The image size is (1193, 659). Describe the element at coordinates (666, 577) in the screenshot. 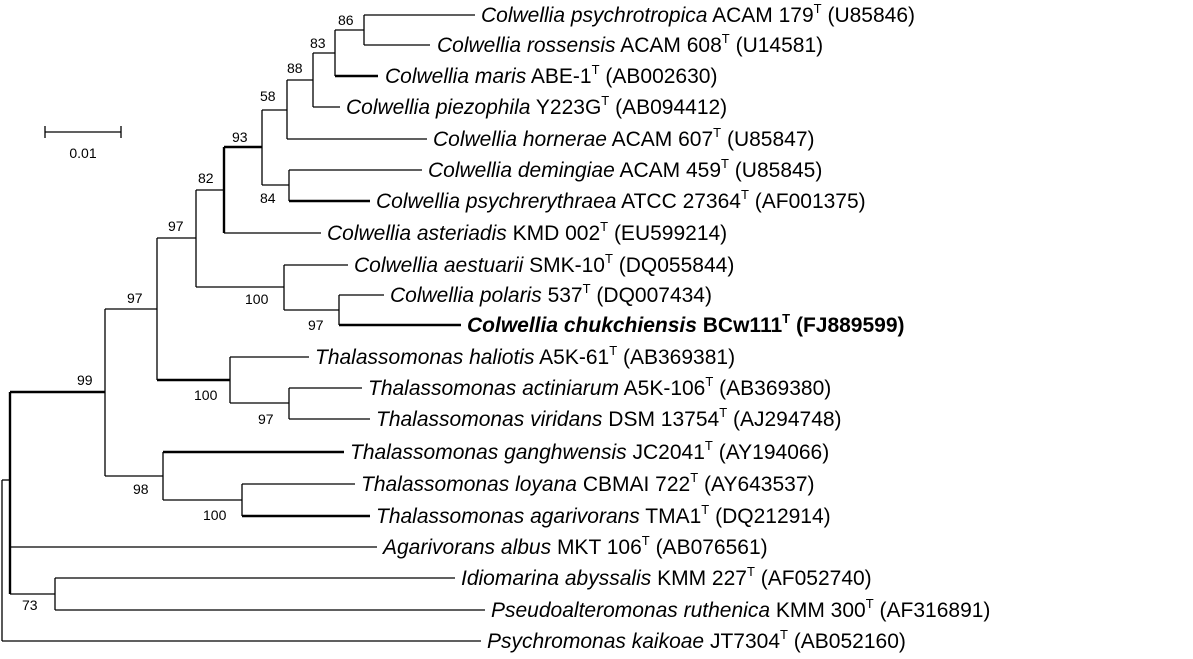

I see `taxon-label: Idiomarina abyssalis KMM 227T (AF052740)` at that location.